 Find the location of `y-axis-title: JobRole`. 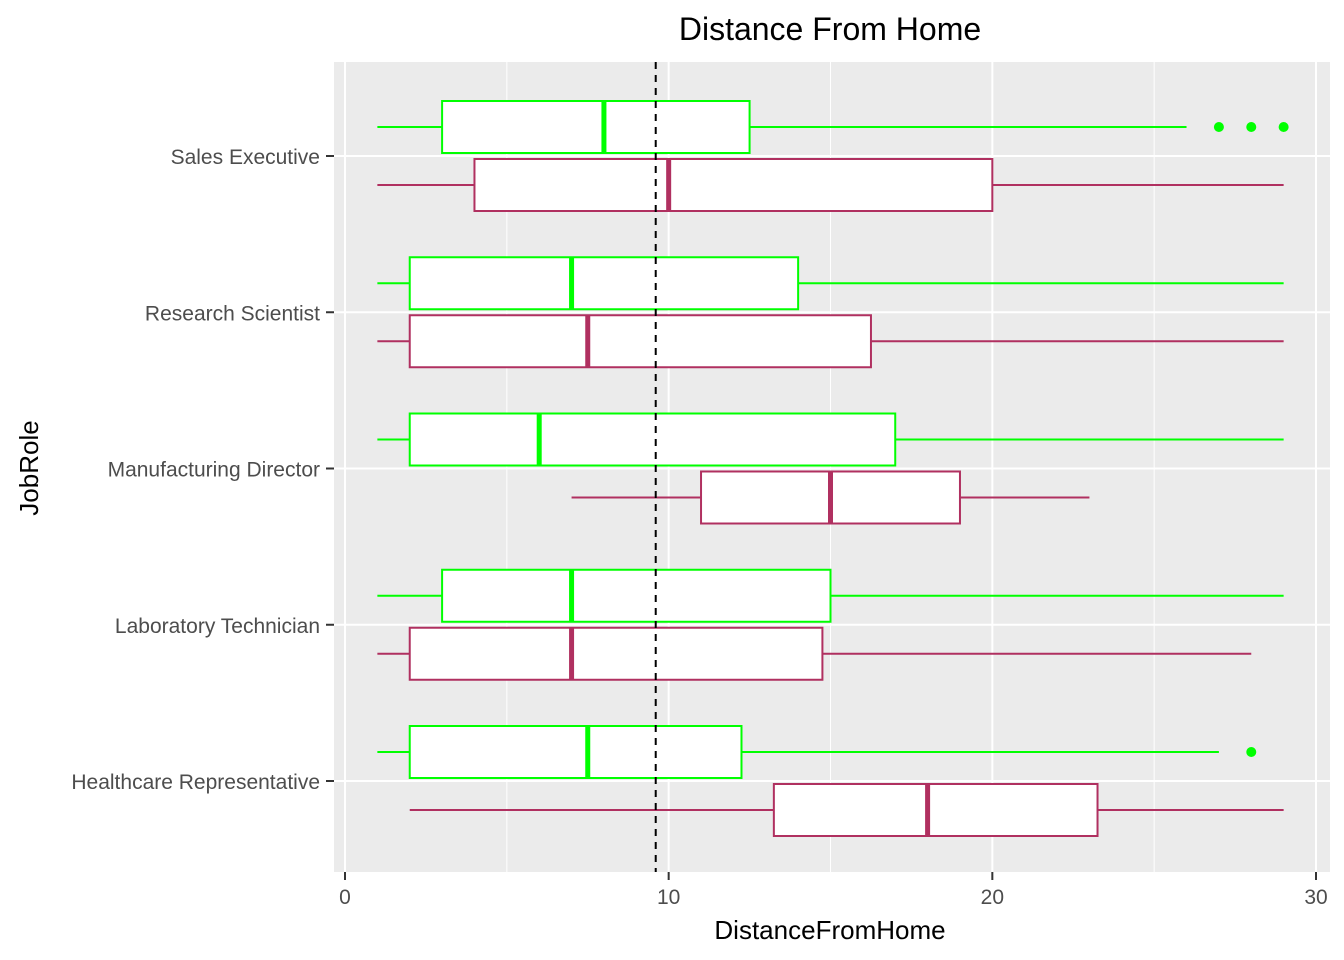

y-axis-title: JobRole is located at coordinates (29, 467).